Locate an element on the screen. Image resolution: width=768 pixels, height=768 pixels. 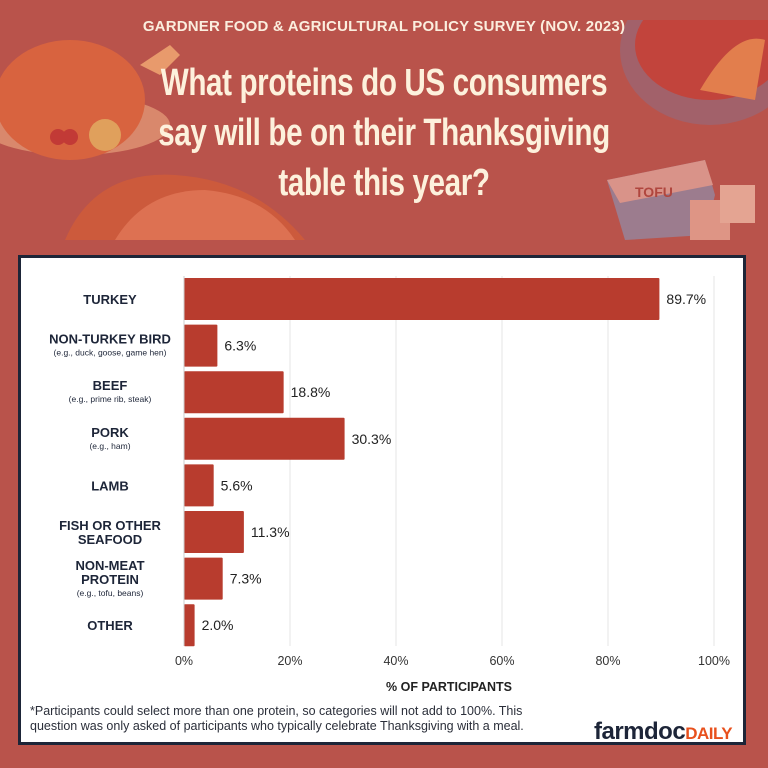
category-sublabel: (e.g., prime rib, steak) is located at coordinates (110, 399).